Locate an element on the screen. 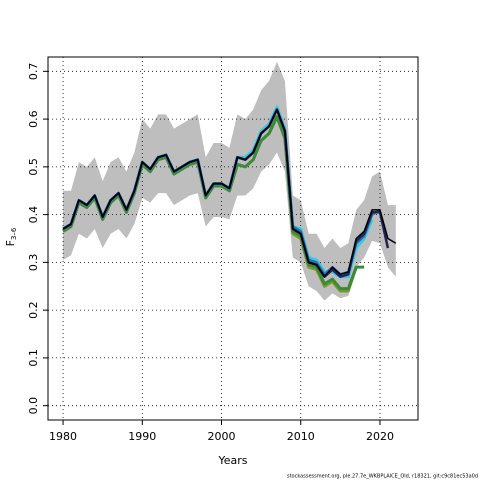  y-axis-label: F3–6 is located at coordinates (11, 236).